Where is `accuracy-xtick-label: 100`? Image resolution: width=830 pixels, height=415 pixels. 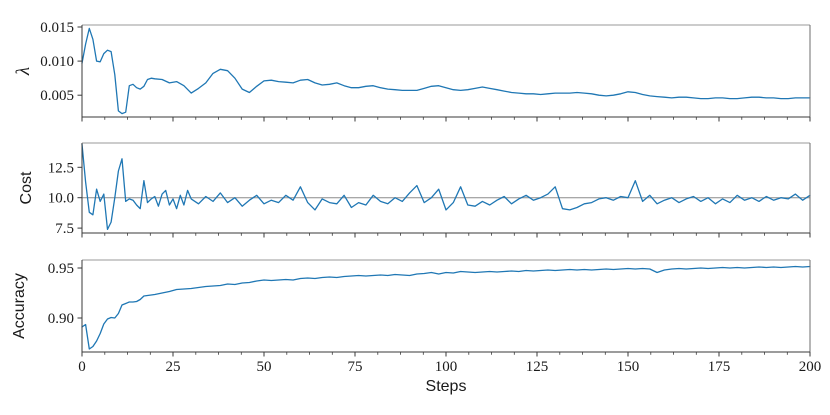 accuracy-xtick-label: 100 is located at coordinates (446, 367).